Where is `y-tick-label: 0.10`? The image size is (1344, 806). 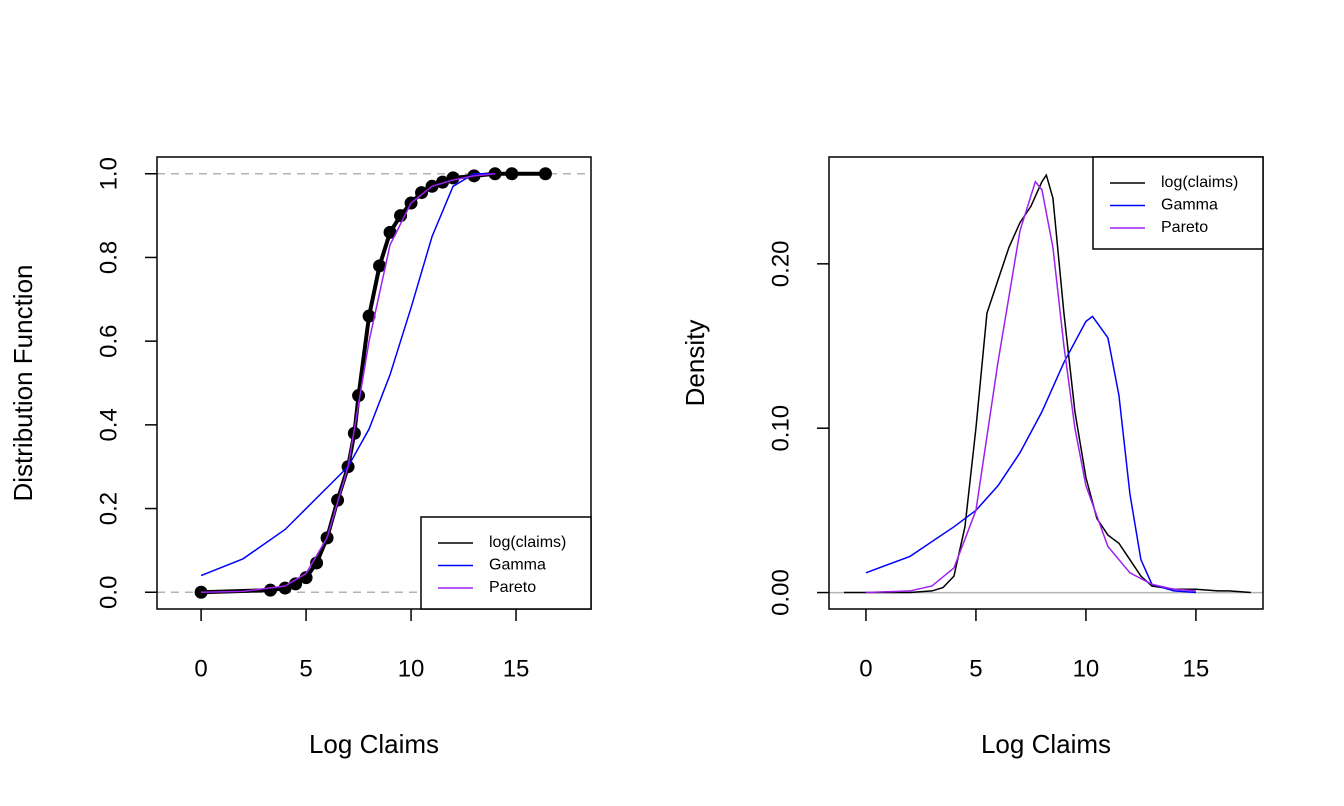 y-tick-label: 0.10 is located at coordinates (780, 428).